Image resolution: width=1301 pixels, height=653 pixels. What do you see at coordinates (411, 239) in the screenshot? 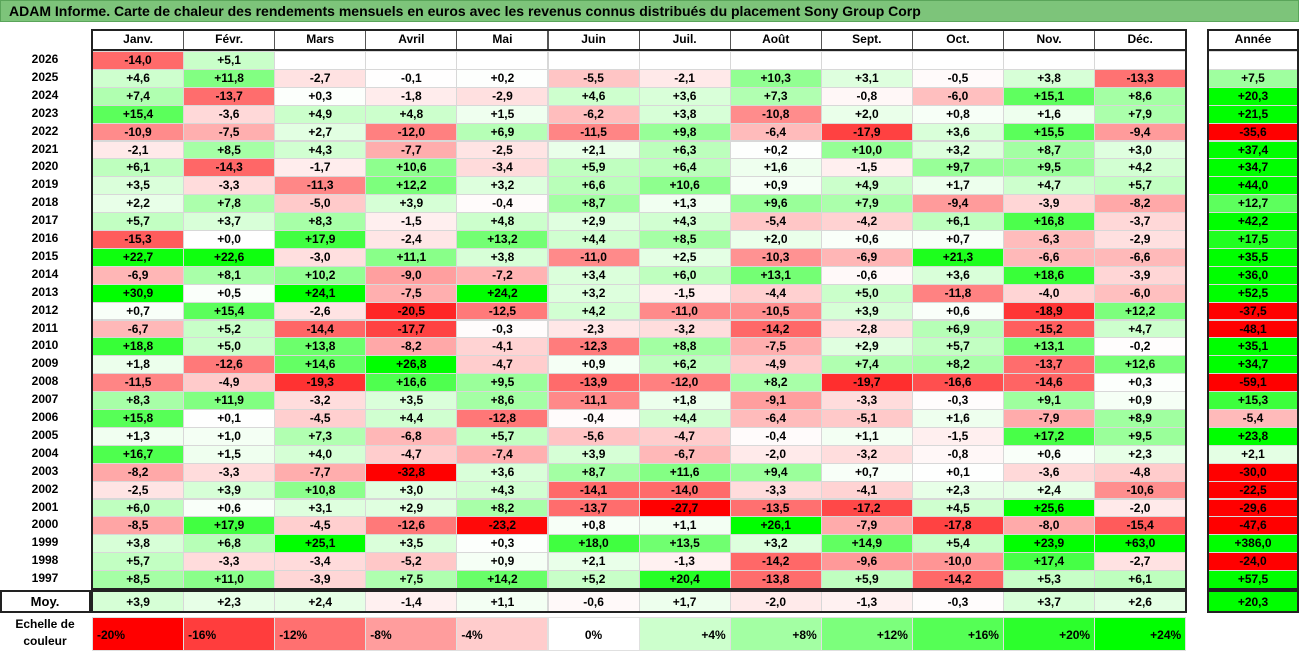
I see `heatmap-cell: -2,4` at bounding box center [411, 239].